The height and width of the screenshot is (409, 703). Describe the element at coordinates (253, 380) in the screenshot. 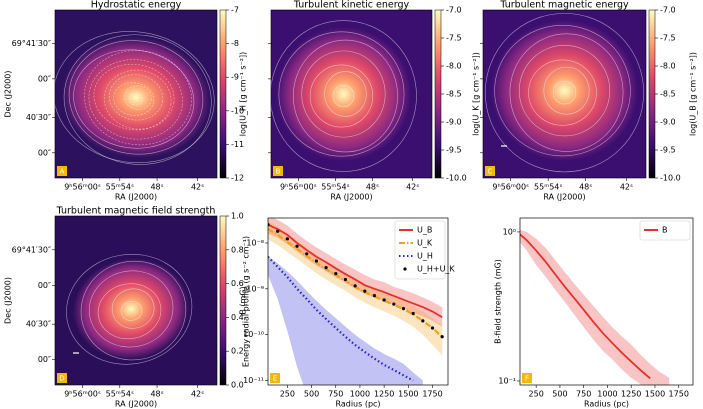

I see `y-tick-label: 10⁻¹¹` at that location.